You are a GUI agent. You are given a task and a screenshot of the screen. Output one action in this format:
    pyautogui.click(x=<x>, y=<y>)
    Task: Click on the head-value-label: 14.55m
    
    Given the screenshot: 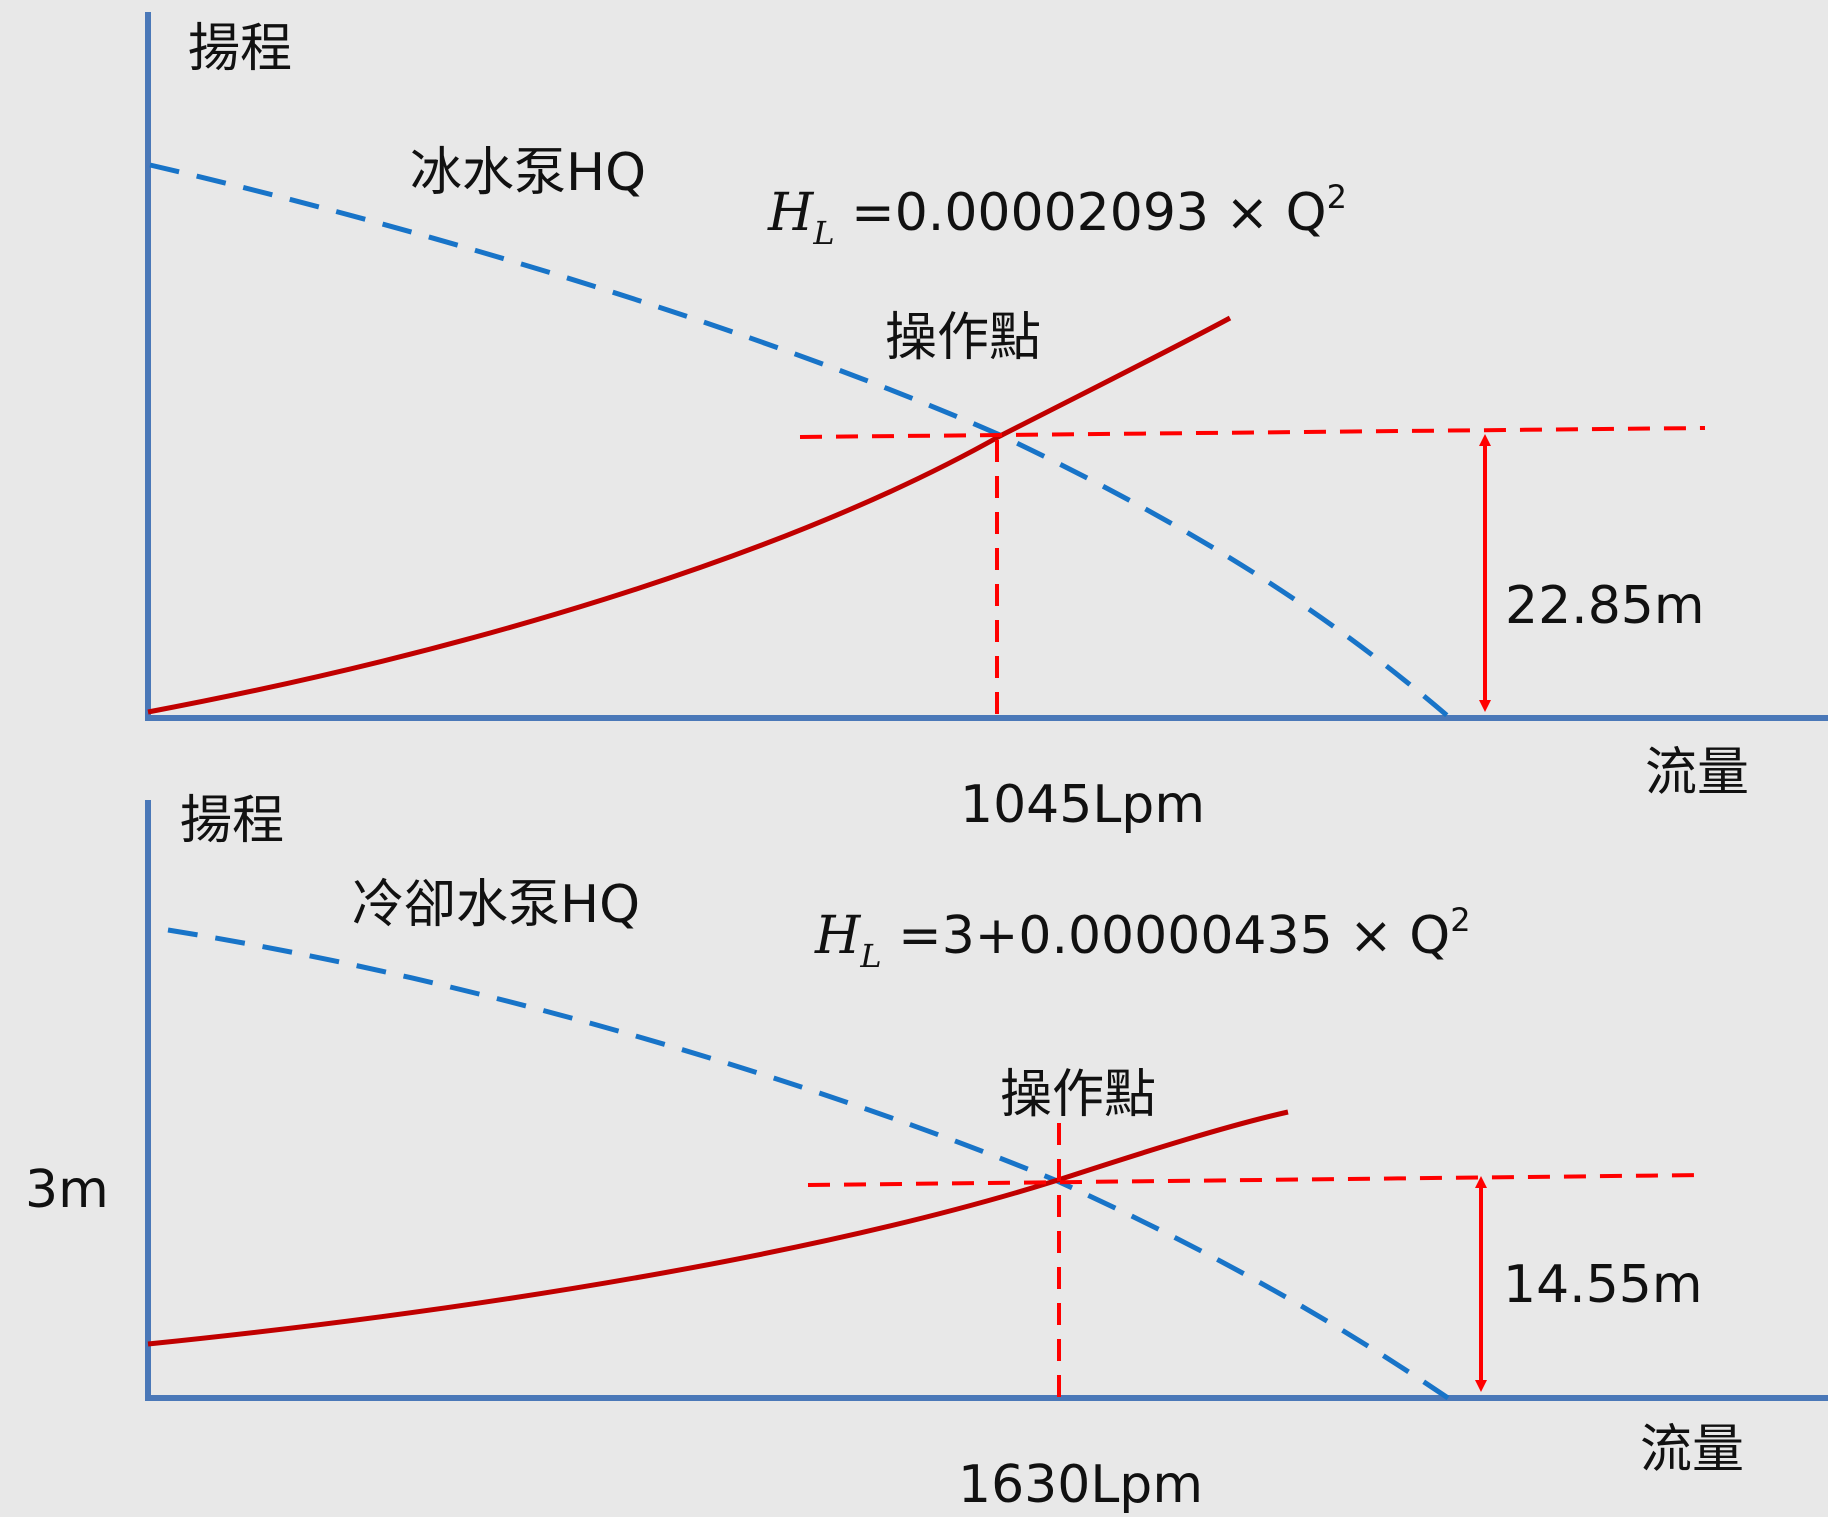 What is the action you would take?
    pyautogui.click(x=1603, y=1285)
    